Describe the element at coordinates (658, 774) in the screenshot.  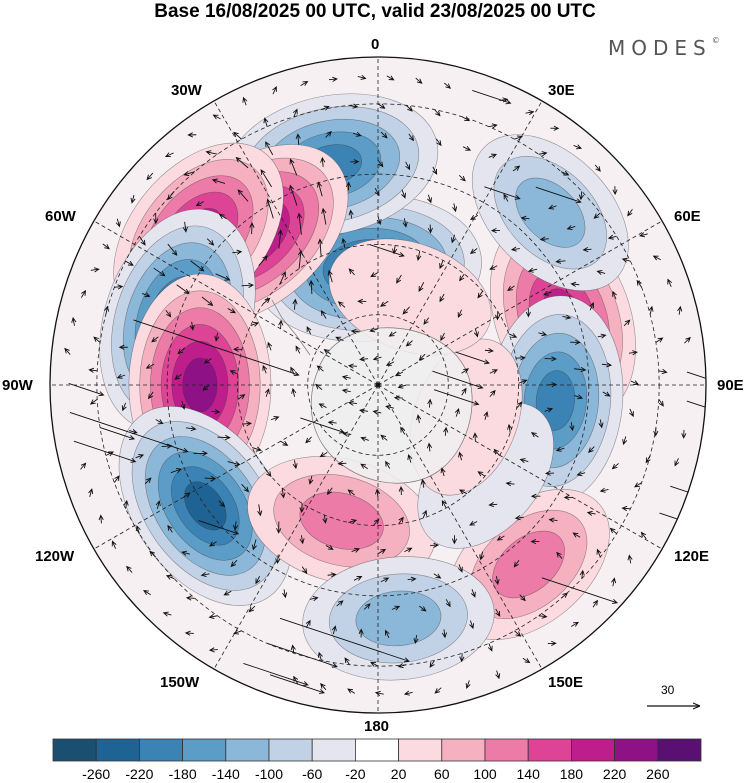
I see `colorbar-tick-label: 260` at that location.